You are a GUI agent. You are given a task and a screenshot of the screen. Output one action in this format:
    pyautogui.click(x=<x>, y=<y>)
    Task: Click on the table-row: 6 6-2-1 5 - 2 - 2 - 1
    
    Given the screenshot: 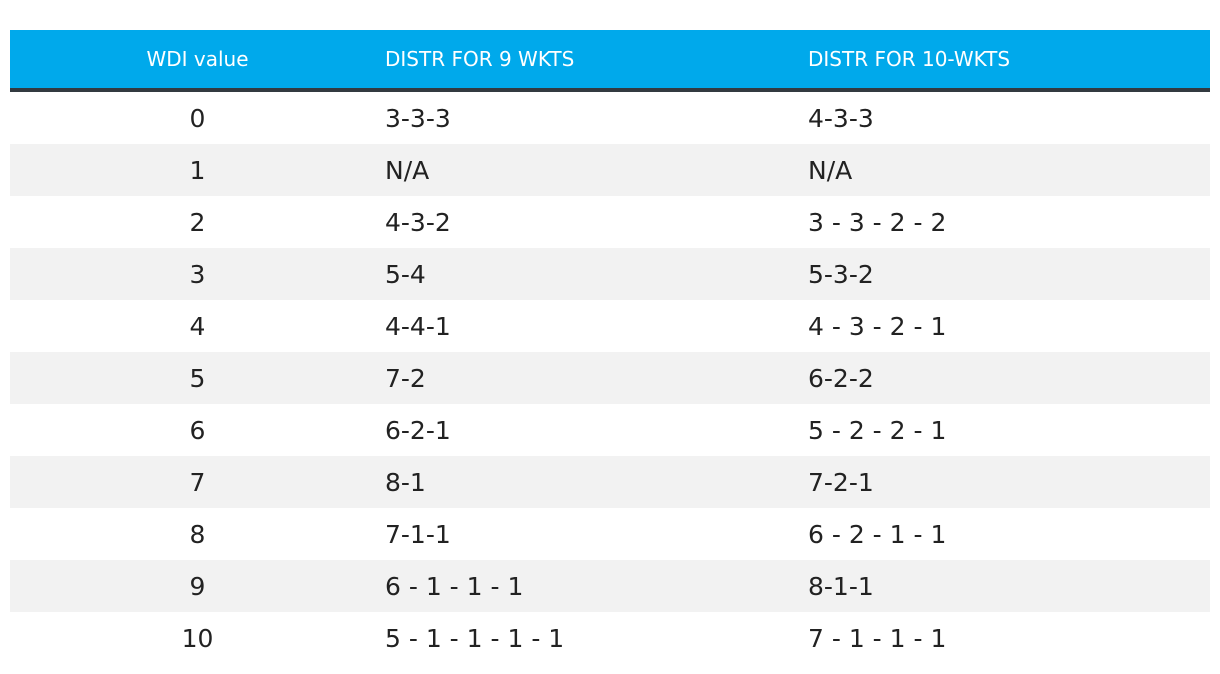 What is the action you would take?
    pyautogui.click(x=610, y=430)
    